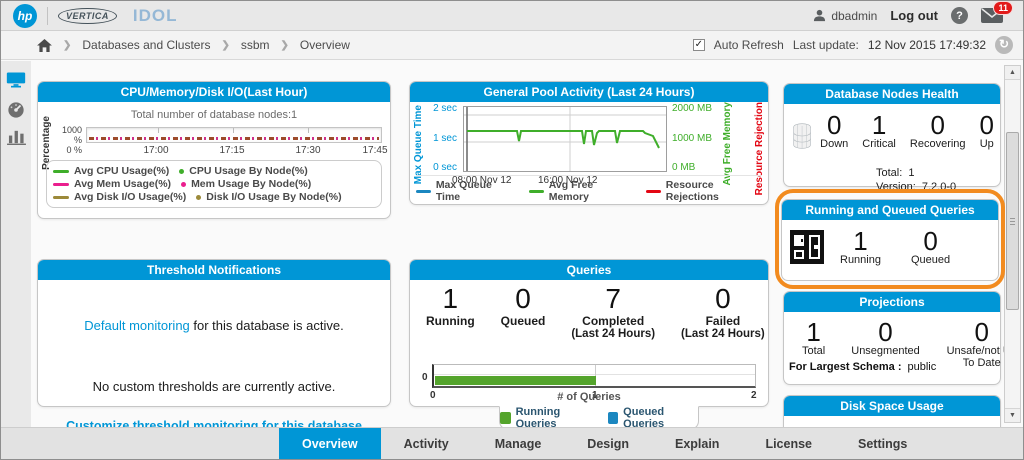 This screenshot has width=1024, height=460. I want to click on proj-unsegmented-stat: 0 Unsegmented, so click(885, 344).